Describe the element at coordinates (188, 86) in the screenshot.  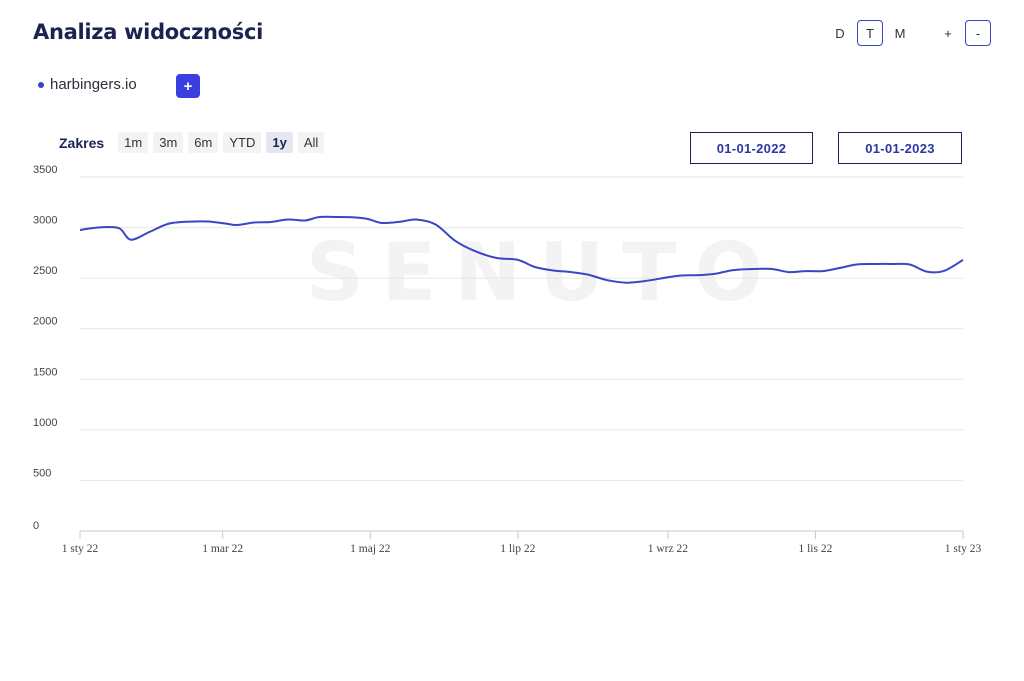
I see `add-domain-button: +` at that location.